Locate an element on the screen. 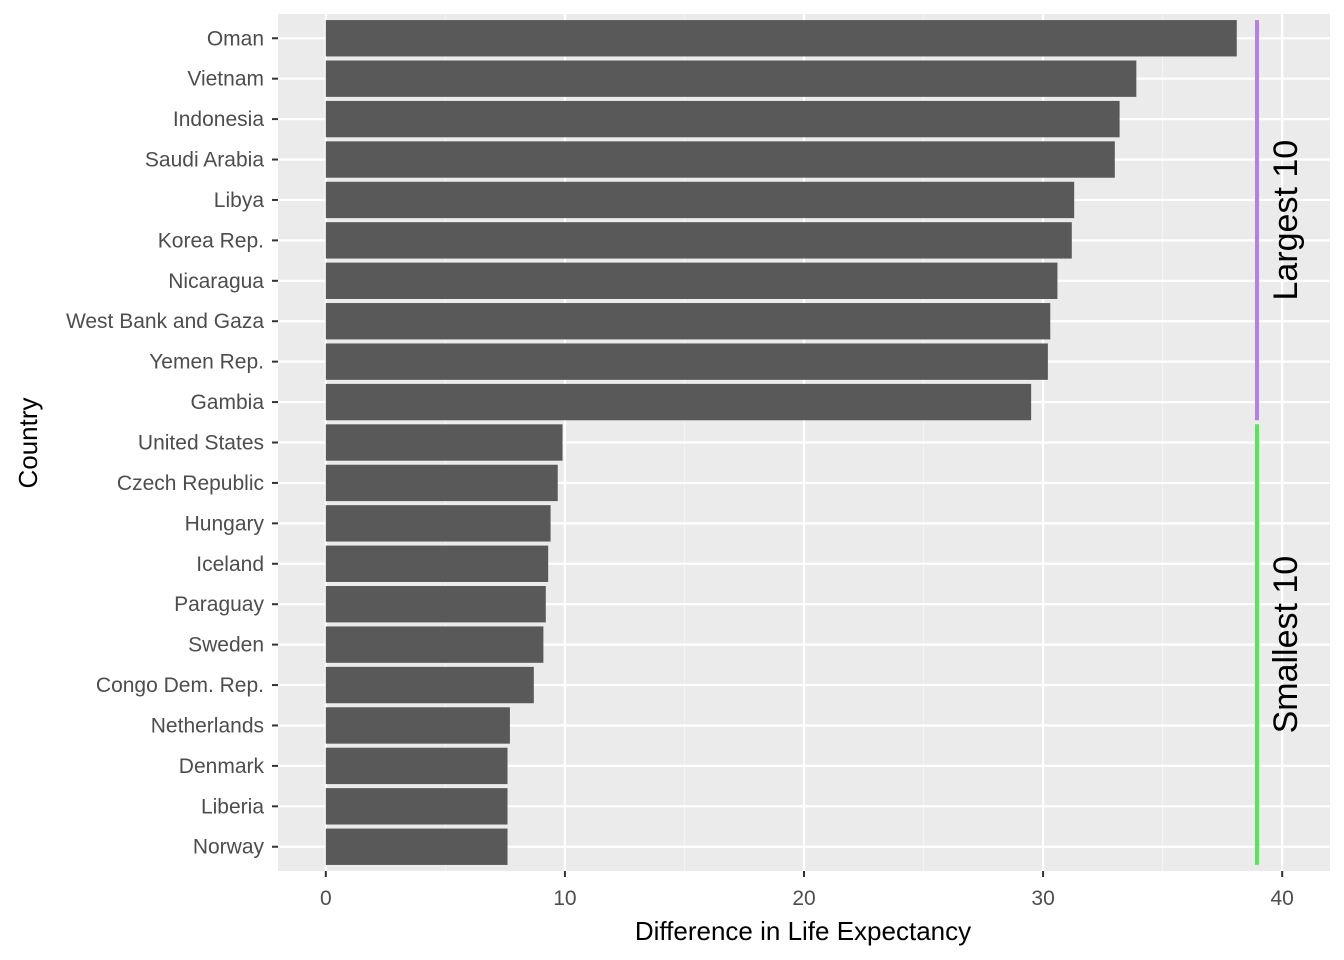 The width and height of the screenshot is (1344, 960). y-tick-label: United States is located at coordinates (201, 443).